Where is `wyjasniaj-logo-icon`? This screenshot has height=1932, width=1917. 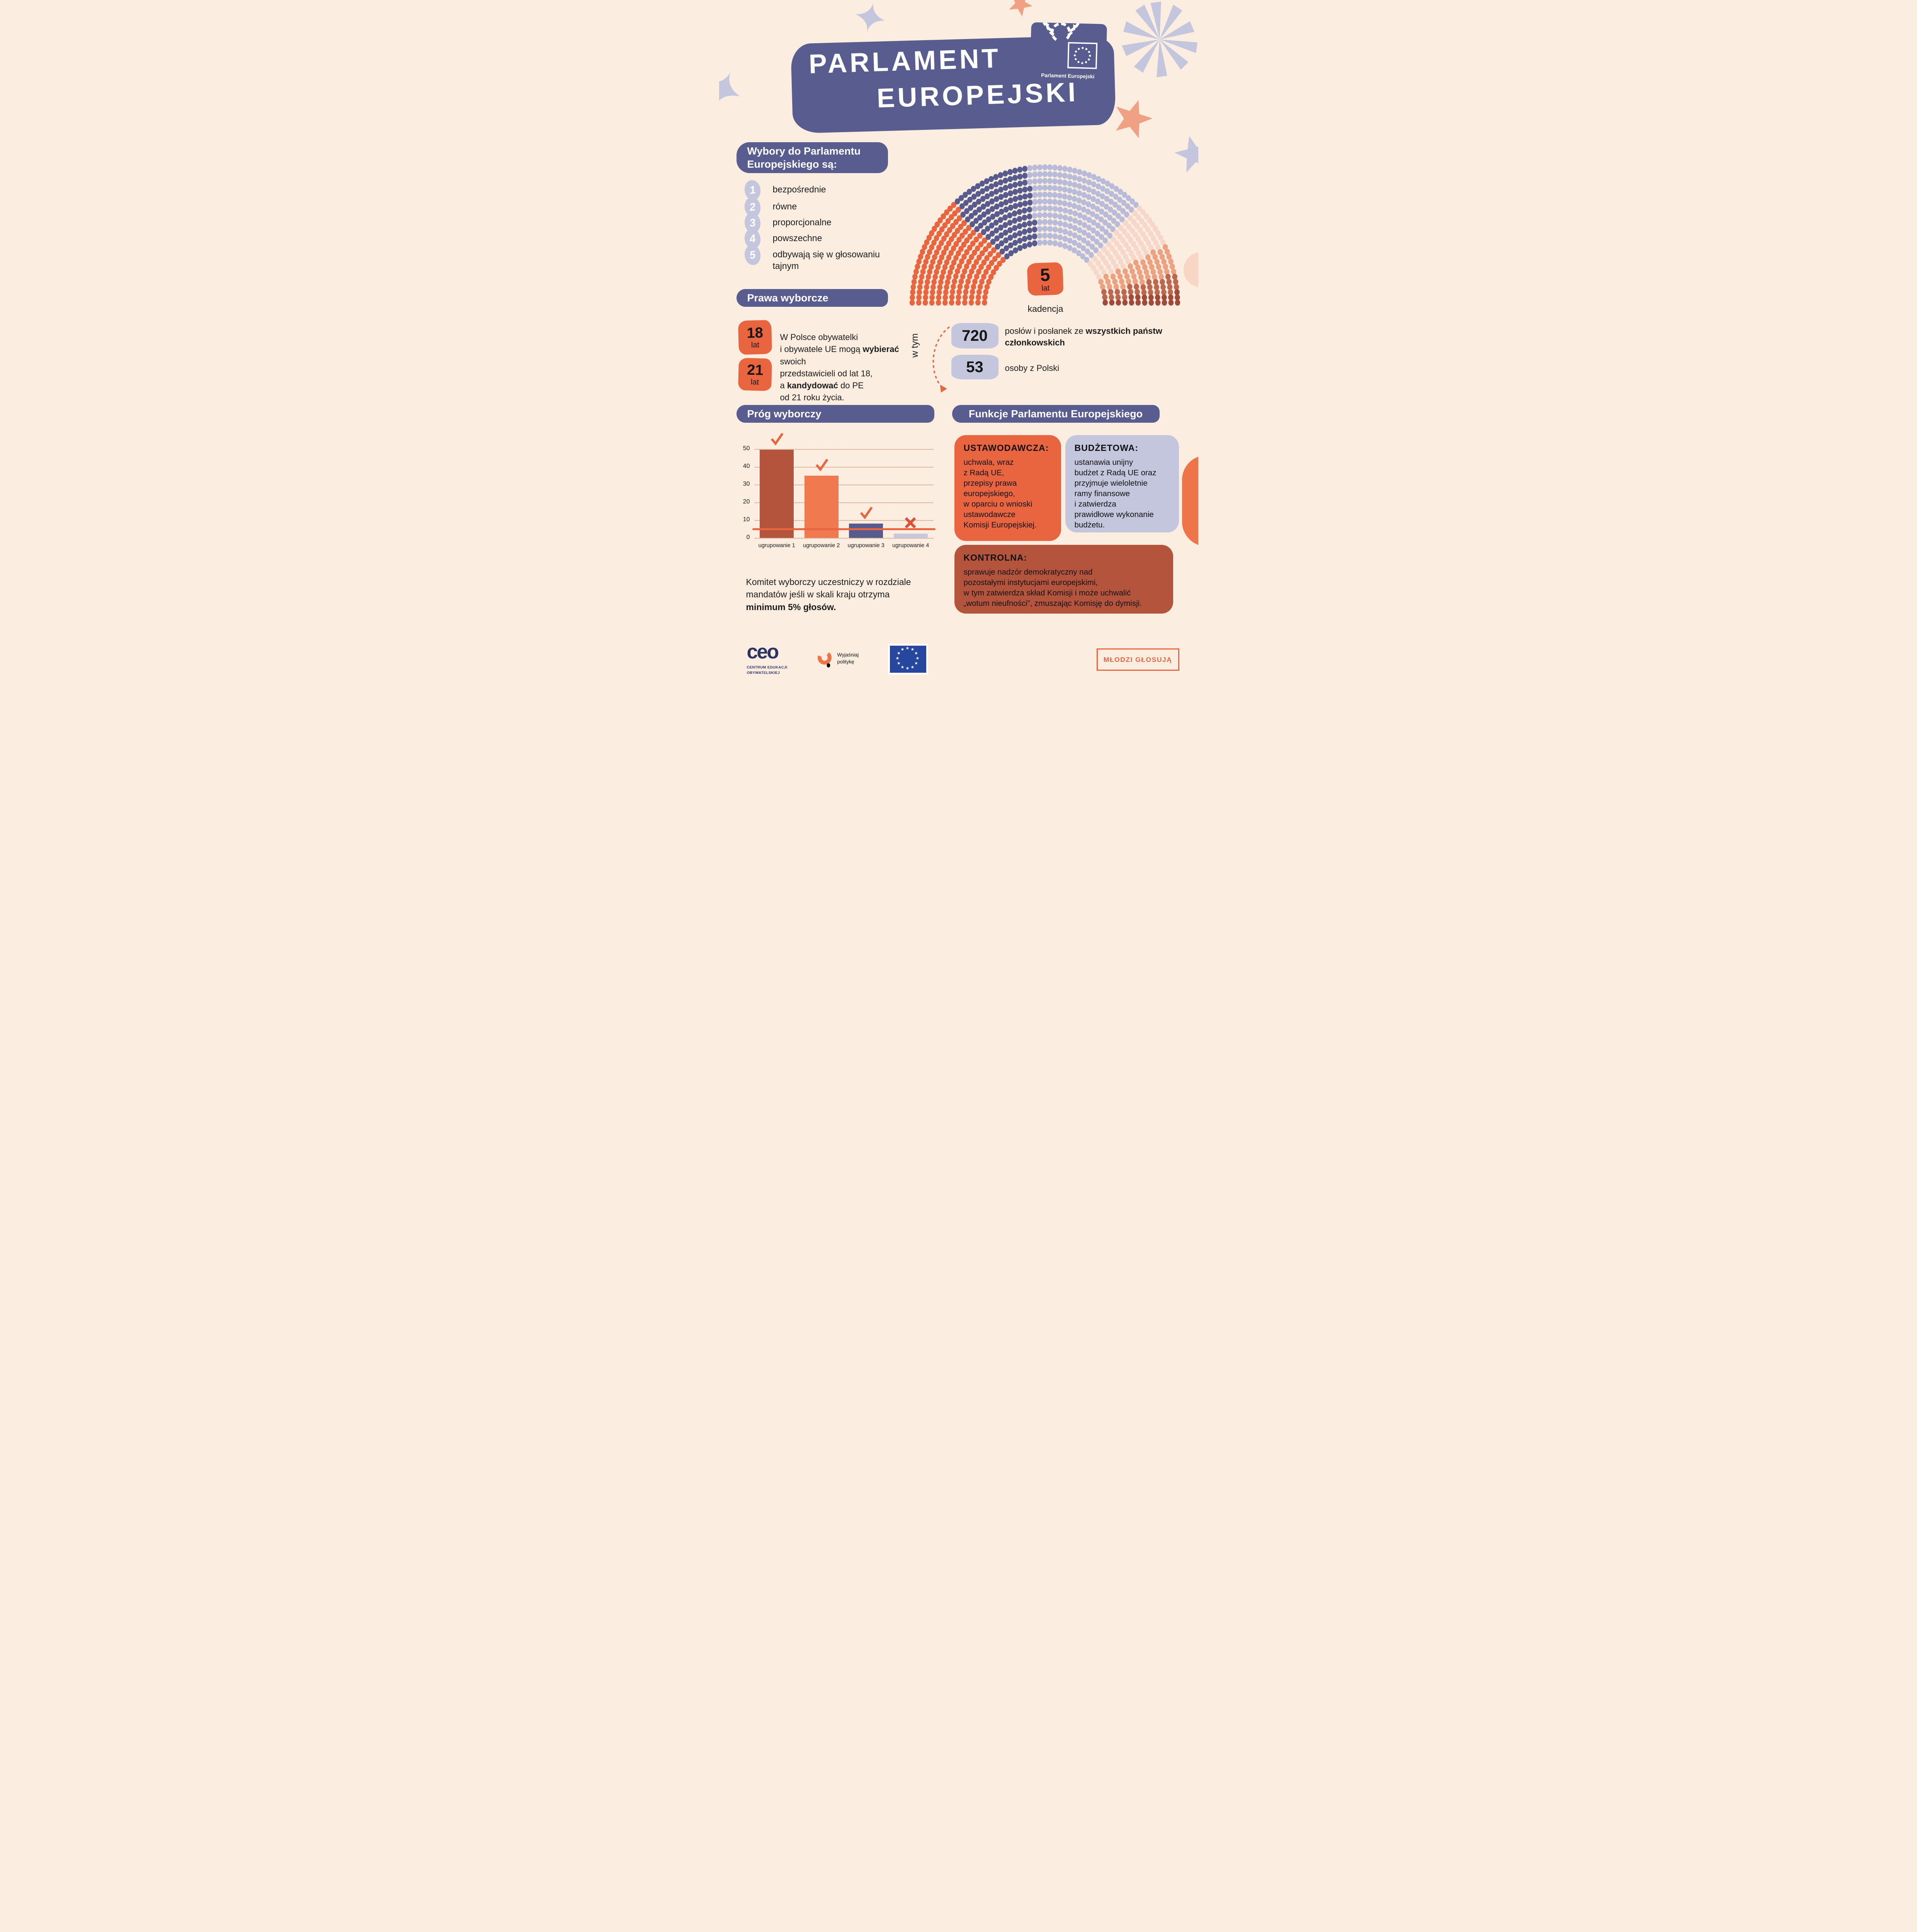
wyjasniaj-logo-icon is located at coordinates (825, 660).